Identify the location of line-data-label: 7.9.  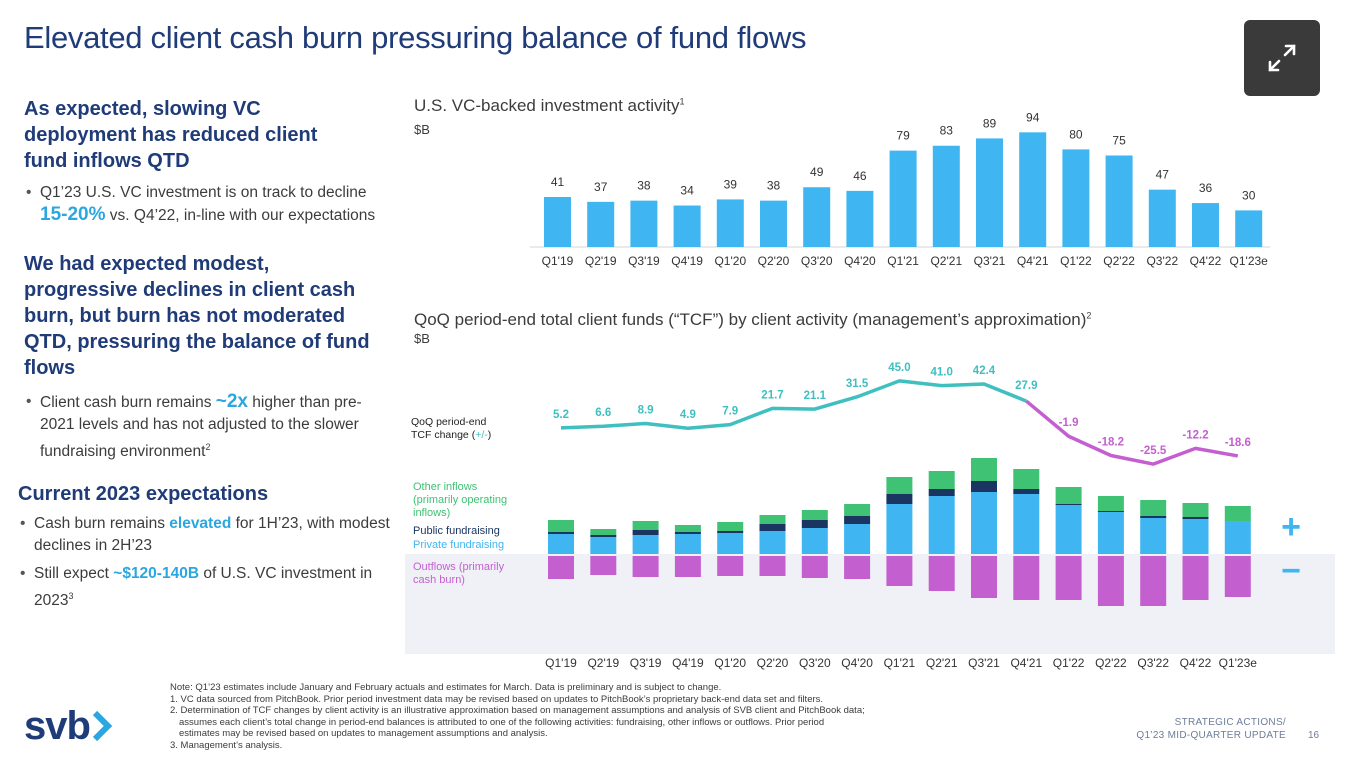
(730, 412).